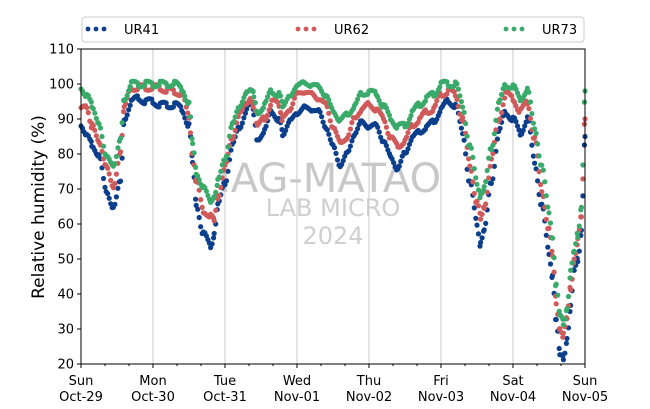 The height and width of the screenshot is (409, 650). I want to click on legend-label: UR62, so click(351, 30).